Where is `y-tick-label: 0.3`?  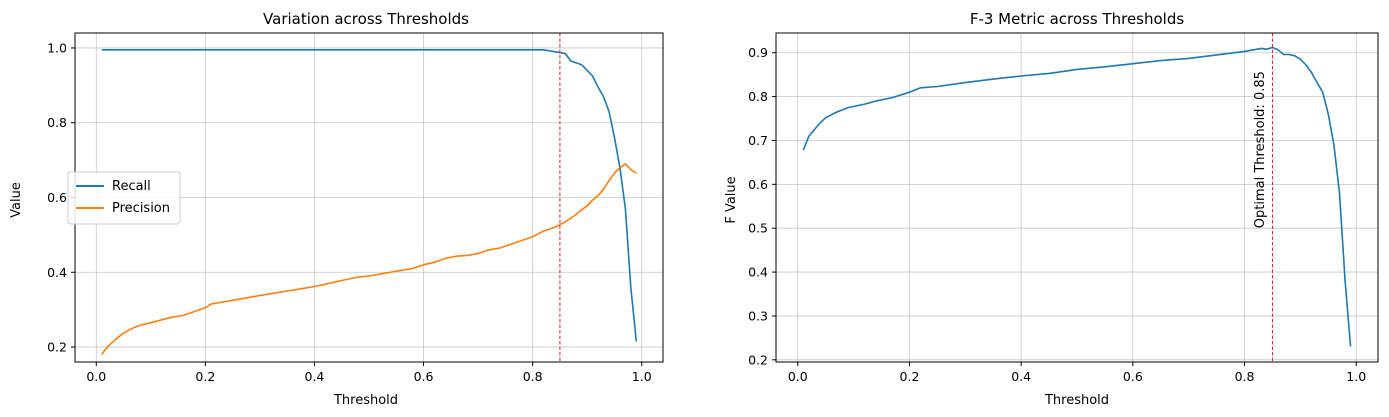 y-tick-label: 0.3 is located at coordinates (758, 315).